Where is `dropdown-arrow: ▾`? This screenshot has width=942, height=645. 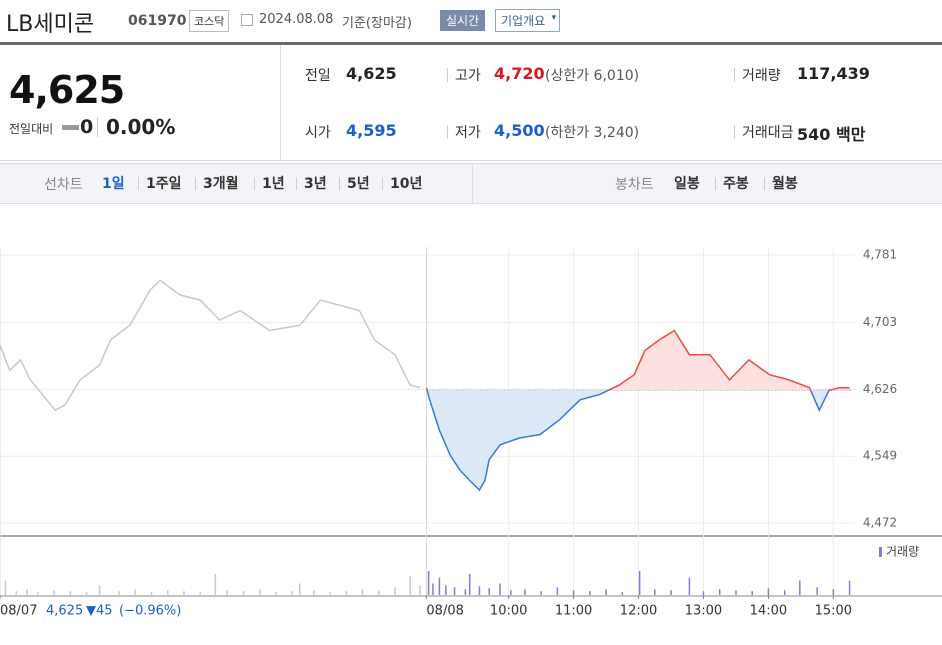
dropdown-arrow: ▾ is located at coordinates (554, 18).